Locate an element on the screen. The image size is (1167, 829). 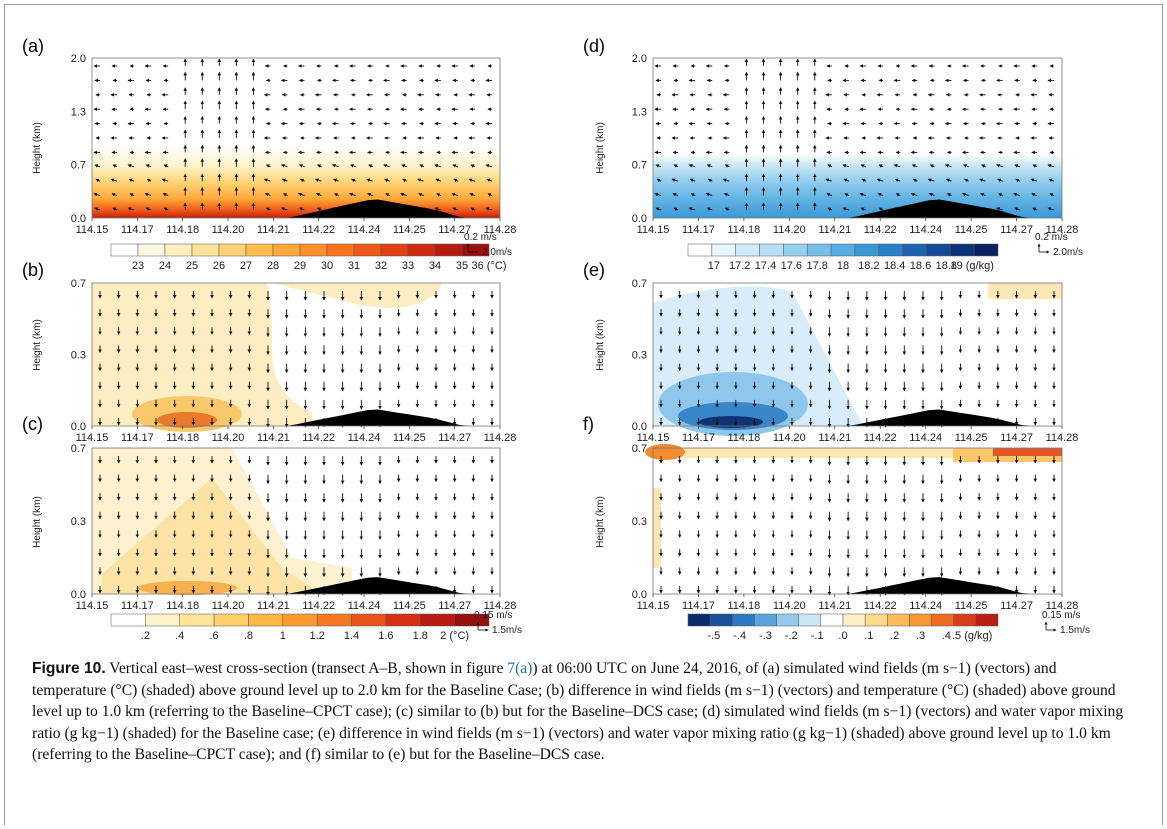
diff-left-edge is located at coordinates (657, 528).